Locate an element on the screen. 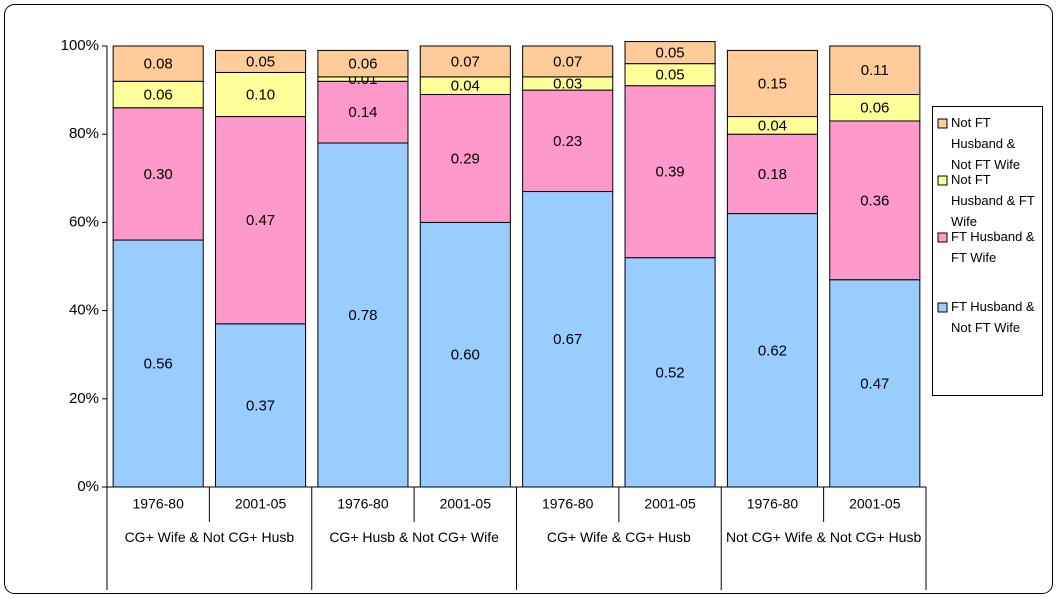  legend-label: Not FT Husband & Not FT Wife is located at coordinates (986, 143).